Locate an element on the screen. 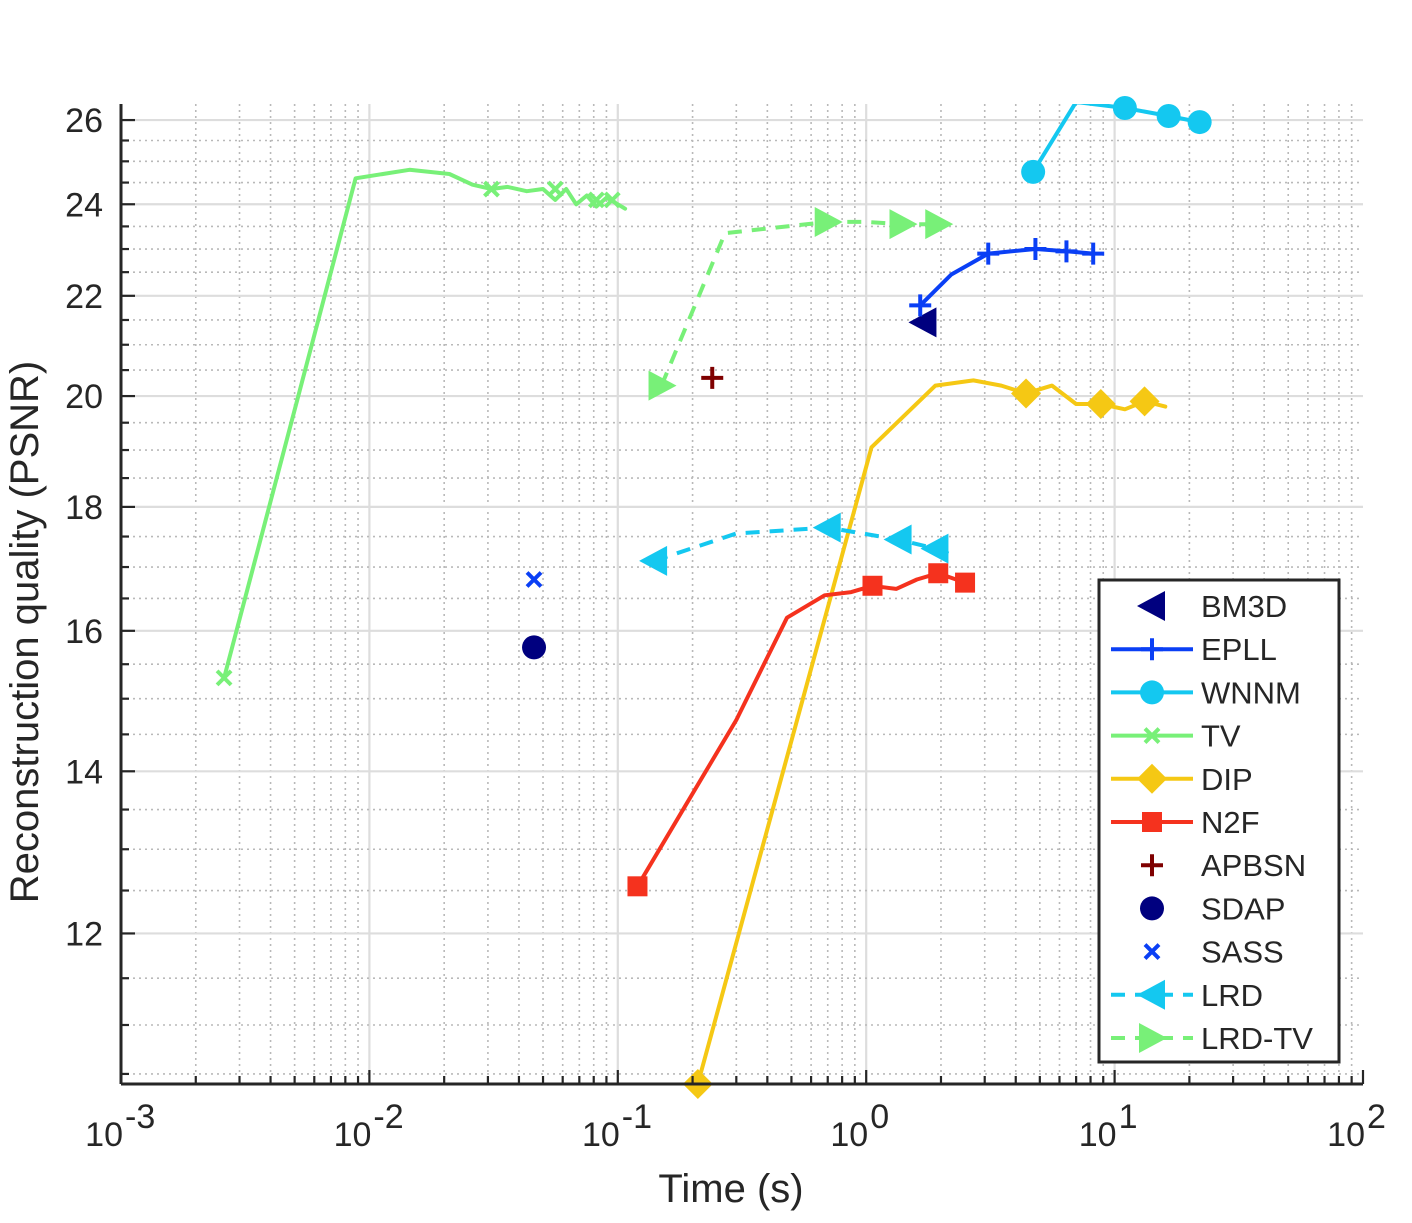 The height and width of the screenshot is (1223, 1412). x-tick-label-exponent: 1 is located at coordinates (1128, 1117).